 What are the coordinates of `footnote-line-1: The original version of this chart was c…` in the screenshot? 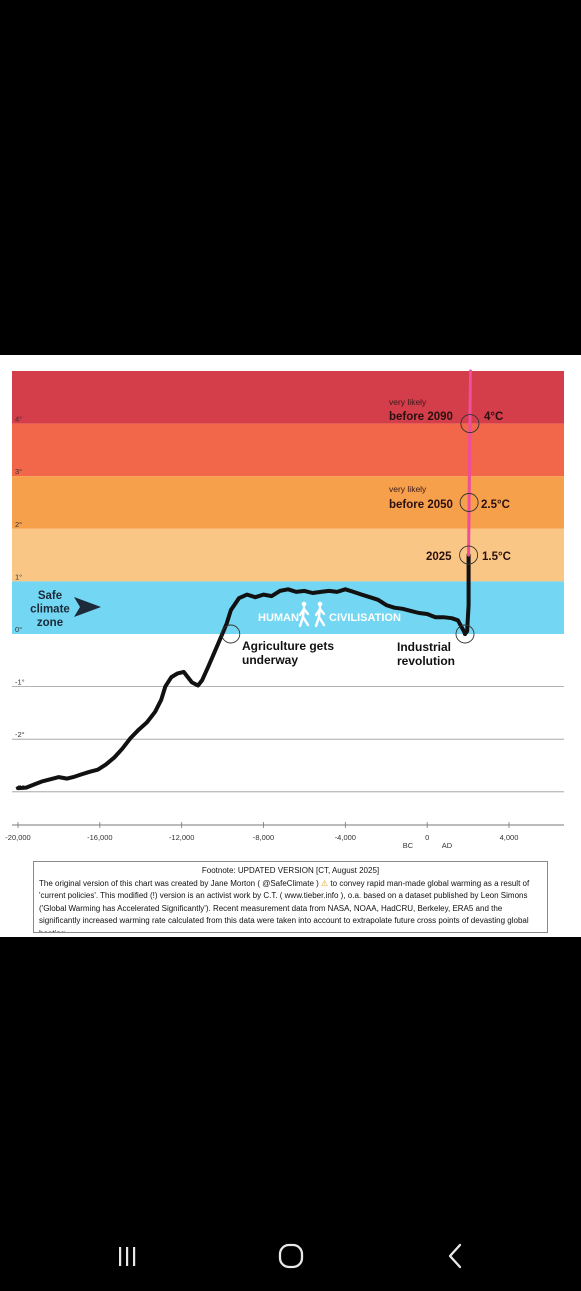 It's located at (180, 883).